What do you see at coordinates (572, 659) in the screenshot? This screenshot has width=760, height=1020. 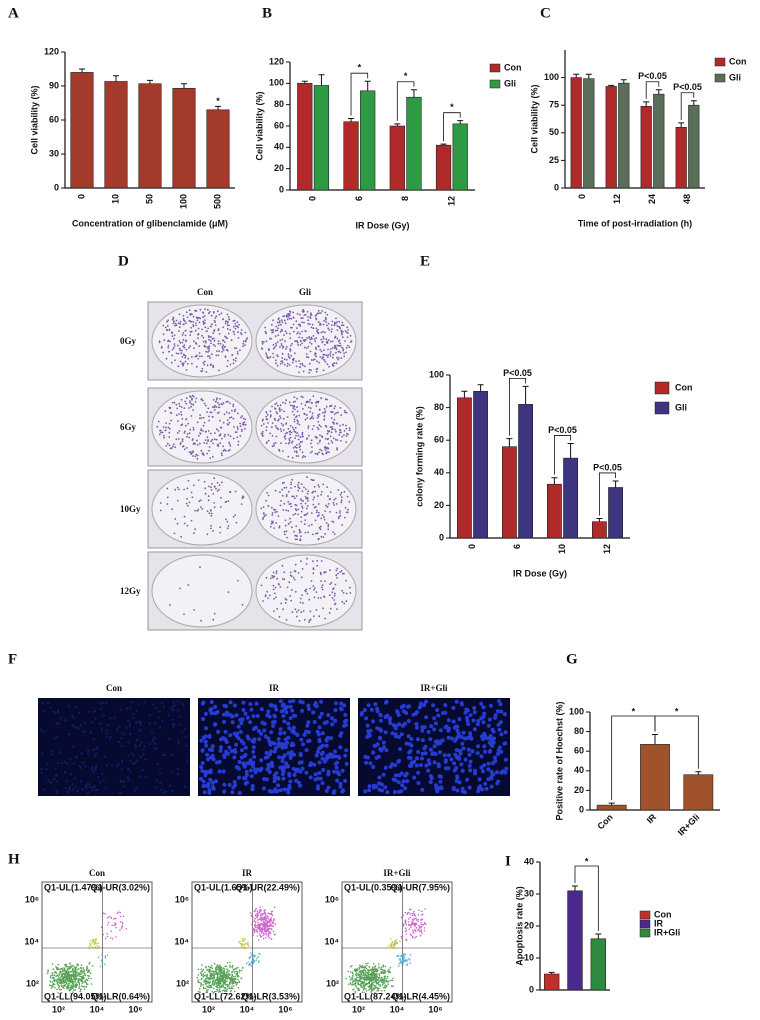 I see `panel-letter: G` at bounding box center [572, 659].